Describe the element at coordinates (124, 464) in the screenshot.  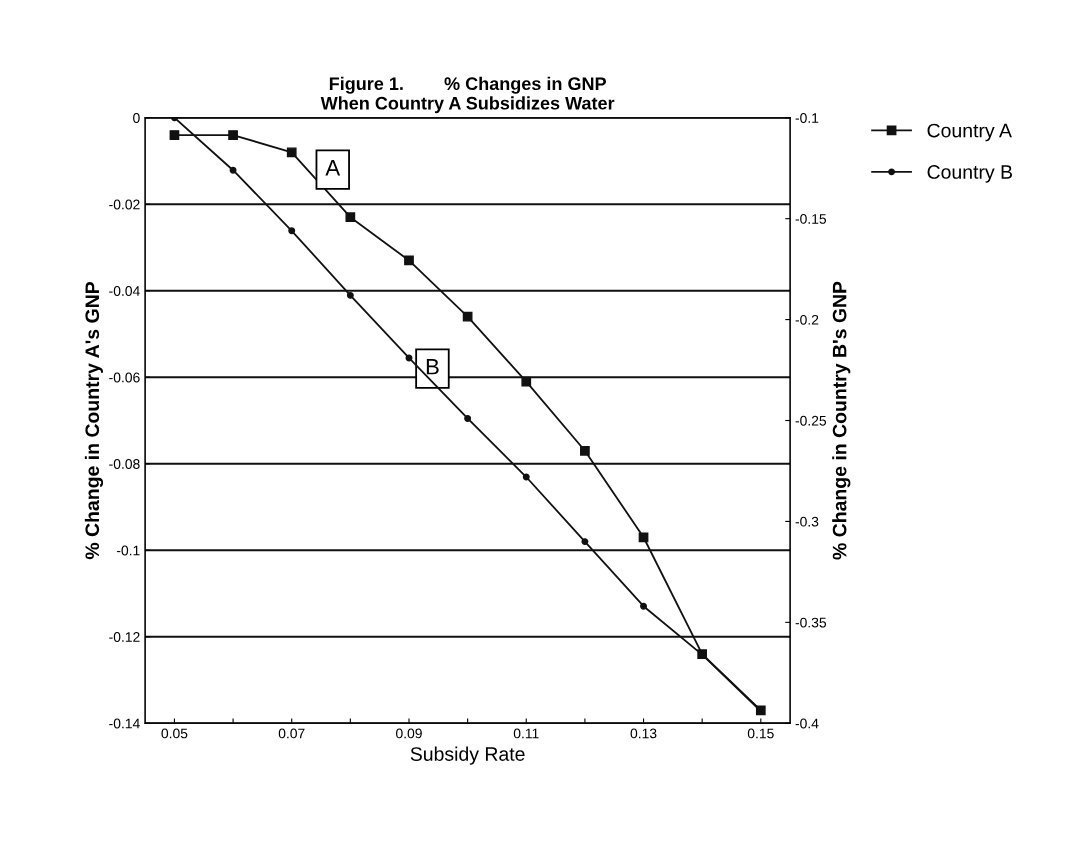
I see `y-tick-label: -0.08` at that location.